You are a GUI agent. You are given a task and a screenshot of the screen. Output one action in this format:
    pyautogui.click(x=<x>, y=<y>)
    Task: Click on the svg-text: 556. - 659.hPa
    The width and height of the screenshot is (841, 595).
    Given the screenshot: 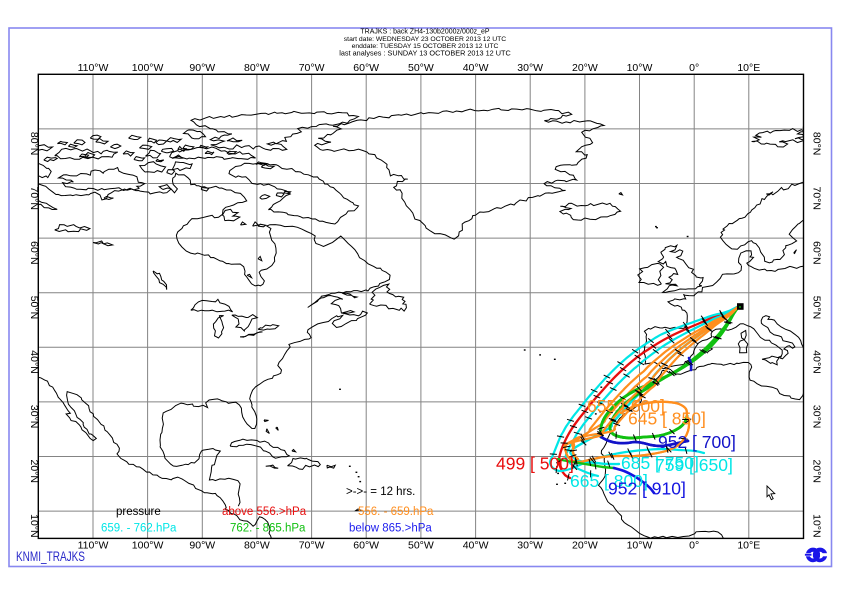 What is the action you would take?
    pyautogui.click(x=396, y=512)
    